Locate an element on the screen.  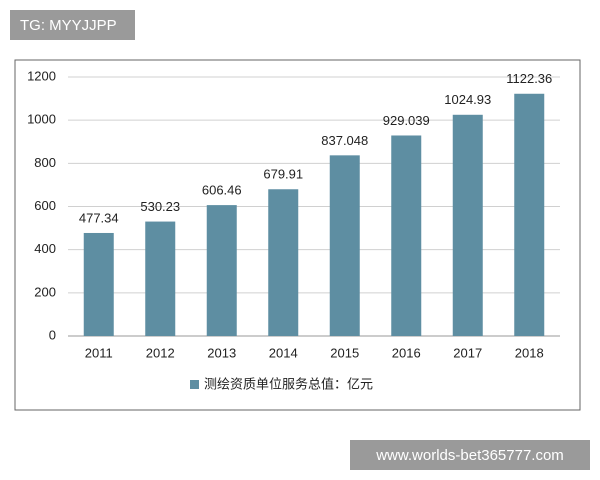
y-tick-label: 1200 is located at coordinates (41, 75).